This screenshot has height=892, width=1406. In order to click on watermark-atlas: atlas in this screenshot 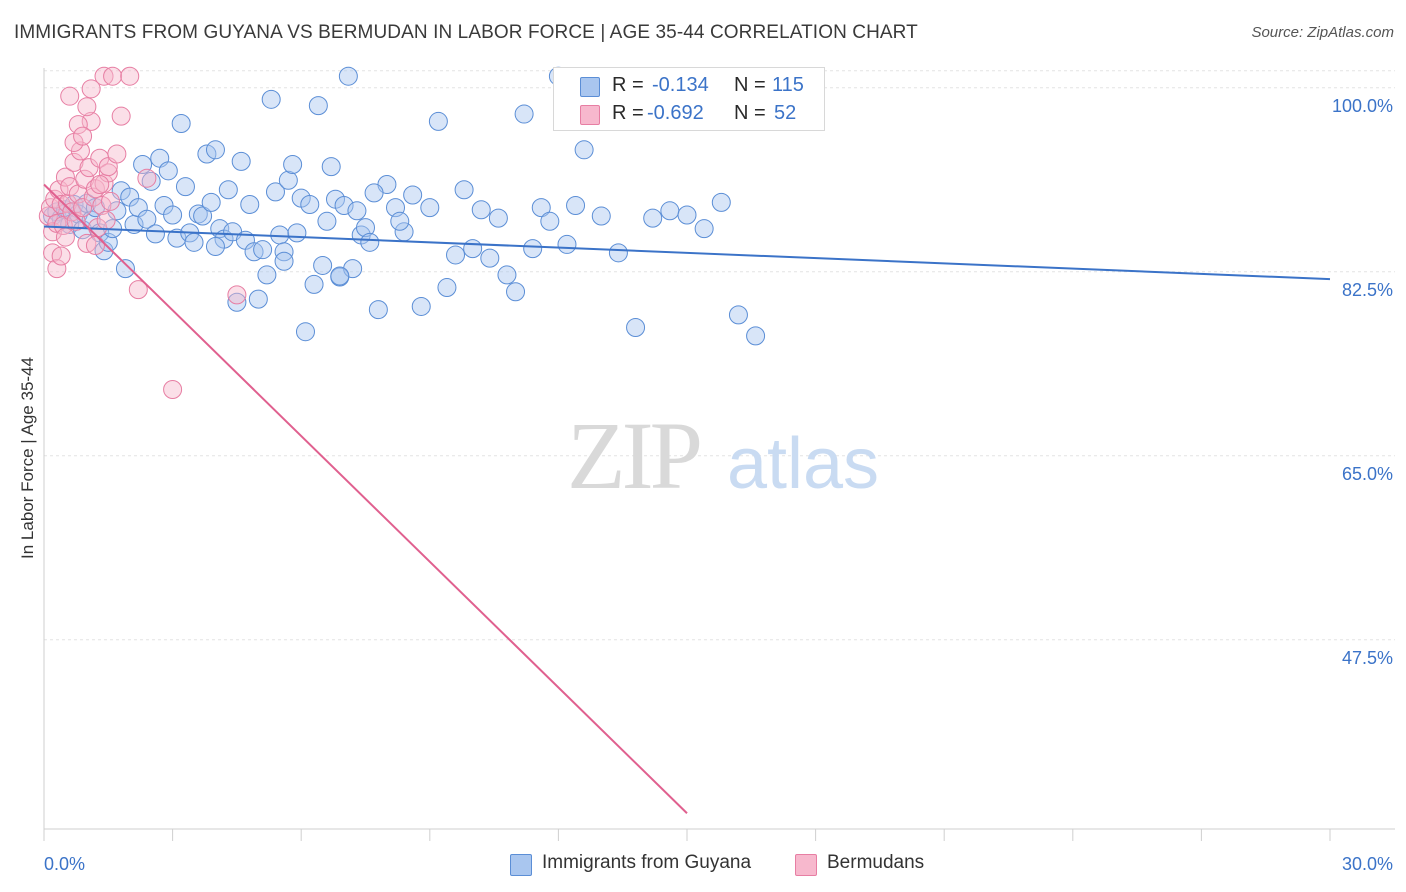, I will do `click(803, 464)`.